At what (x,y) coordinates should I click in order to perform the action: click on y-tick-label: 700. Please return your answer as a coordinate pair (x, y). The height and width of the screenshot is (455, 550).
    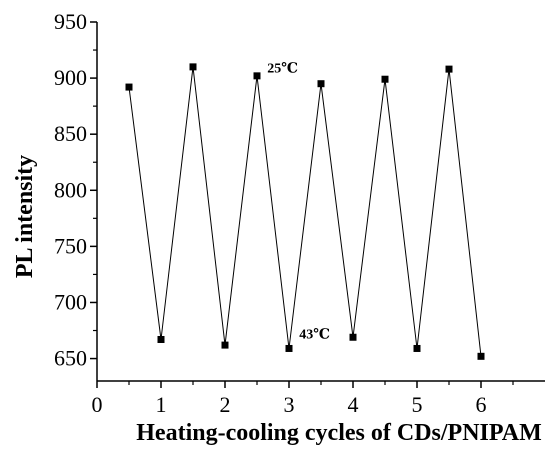
    Looking at the image, I should click on (70, 301).